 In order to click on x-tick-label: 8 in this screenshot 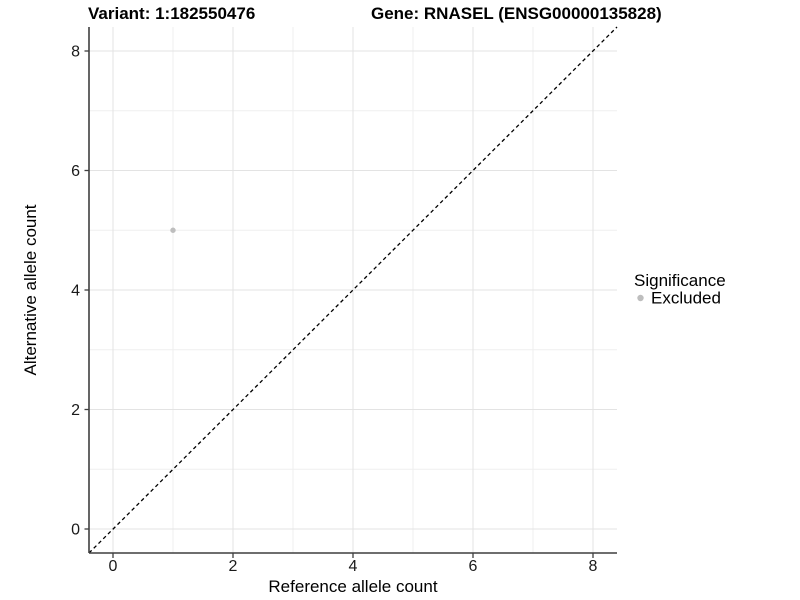, I will do `click(593, 566)`.